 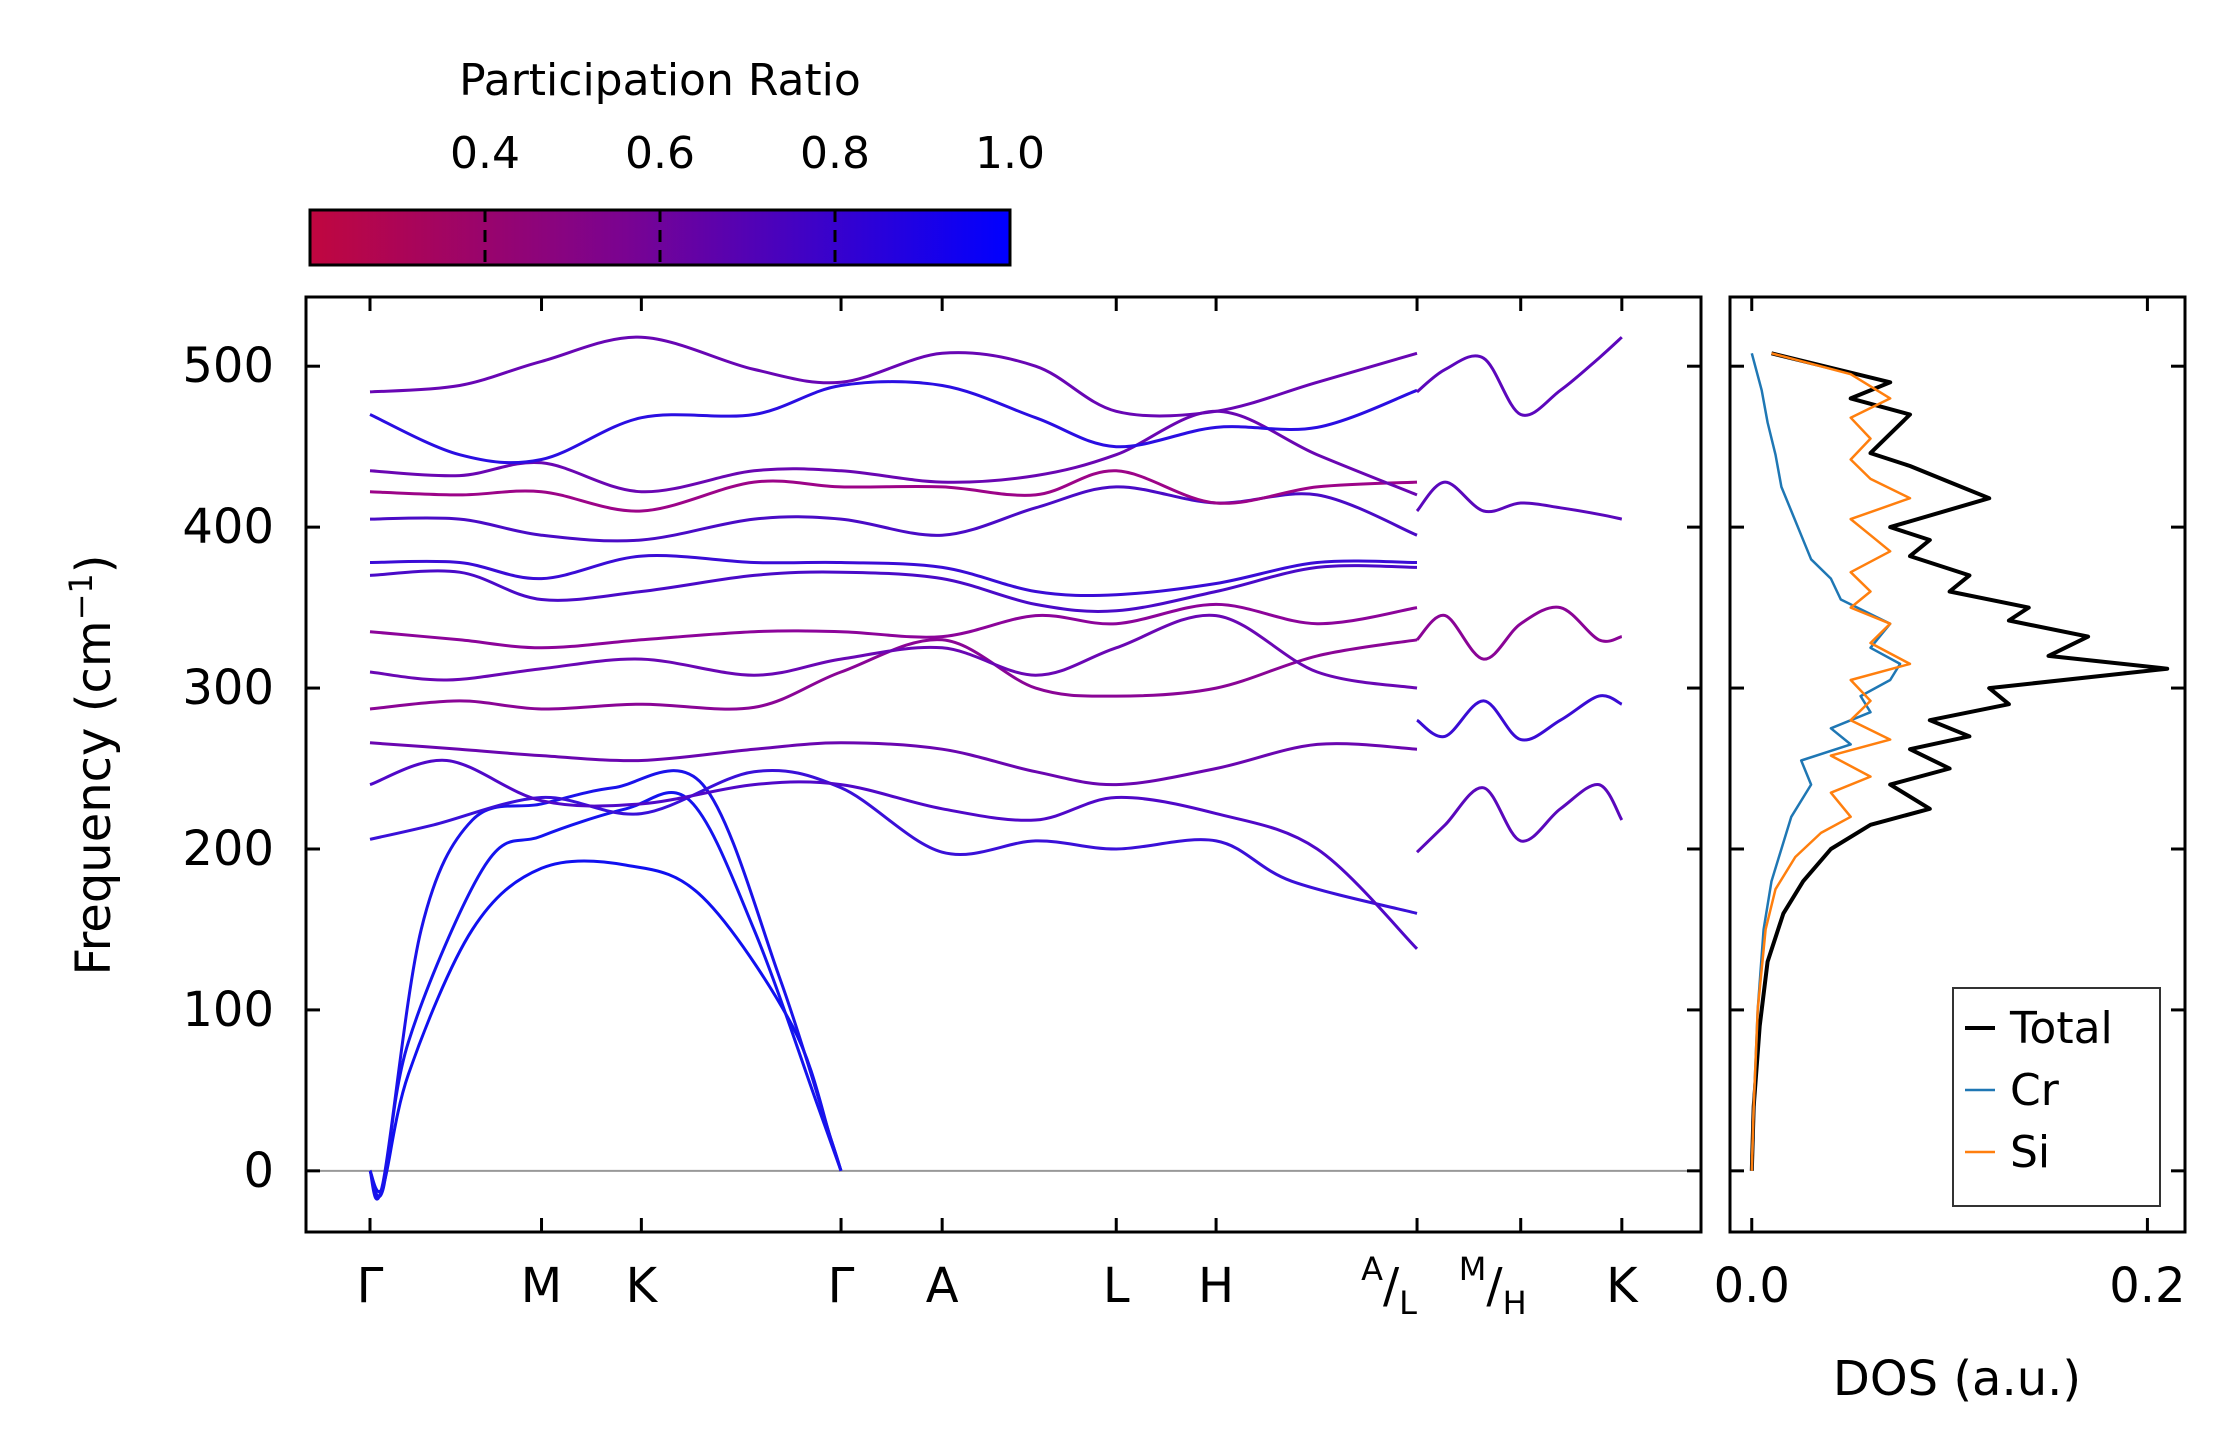 What do you see at coordinates (2030, 1152) in the screenshot?
I see `legend-label-si: Si` at bounding box center [2030, 1152].